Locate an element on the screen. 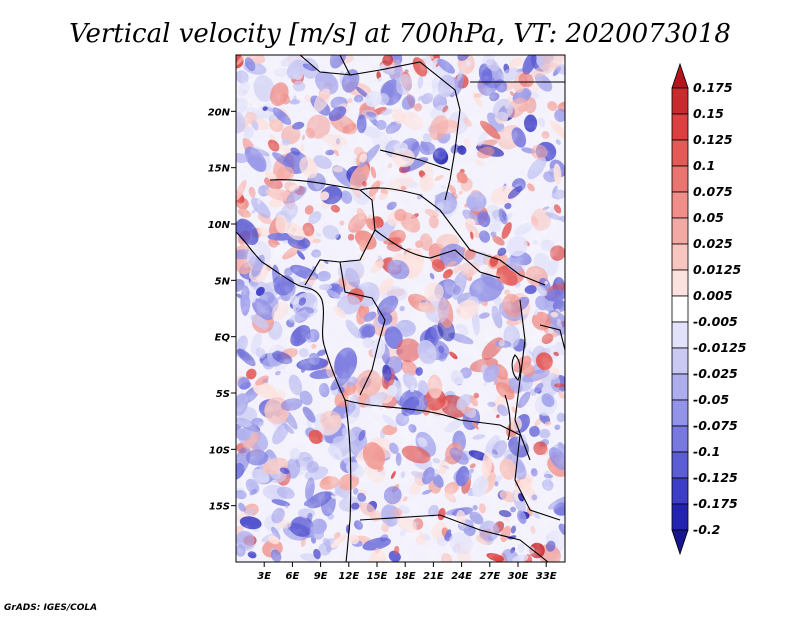 This screenshot has width=800, height=618. x-tick-label: 12E is located at coordinates (348, 576).